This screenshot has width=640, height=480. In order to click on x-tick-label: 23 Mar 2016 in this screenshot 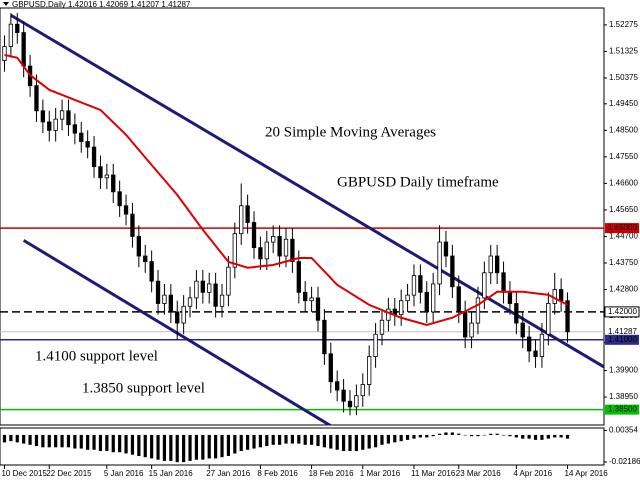, I will do `click(478, 473)`.